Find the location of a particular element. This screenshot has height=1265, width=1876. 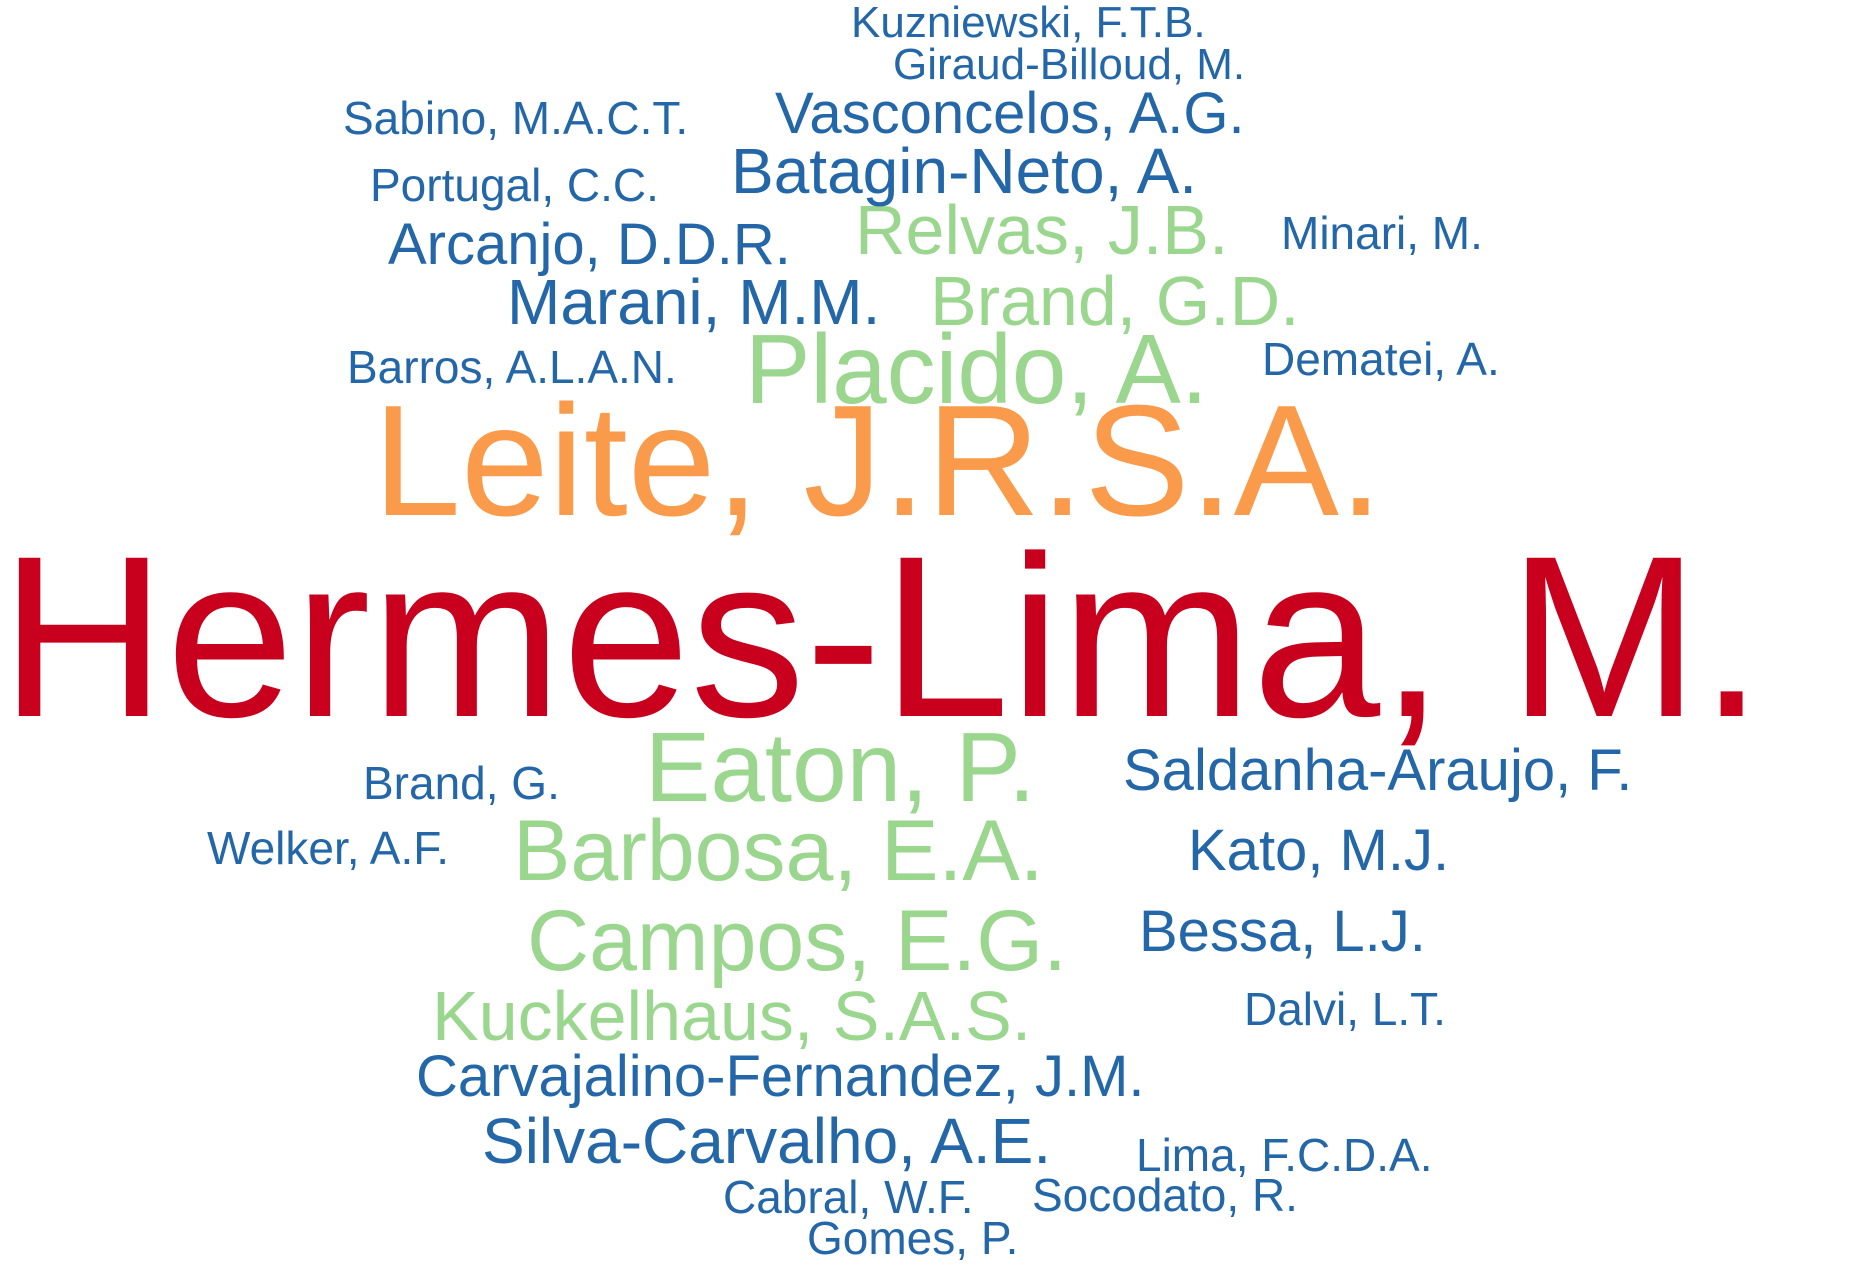

word-lima-fcda: Lima, F.C.D.A. is located at coordinates (1284, 1155).